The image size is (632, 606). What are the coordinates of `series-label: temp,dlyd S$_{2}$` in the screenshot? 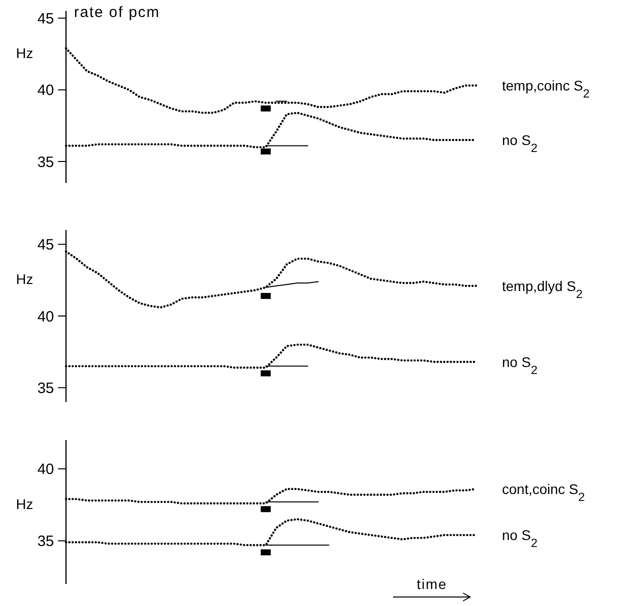 It's located at (542, 289).